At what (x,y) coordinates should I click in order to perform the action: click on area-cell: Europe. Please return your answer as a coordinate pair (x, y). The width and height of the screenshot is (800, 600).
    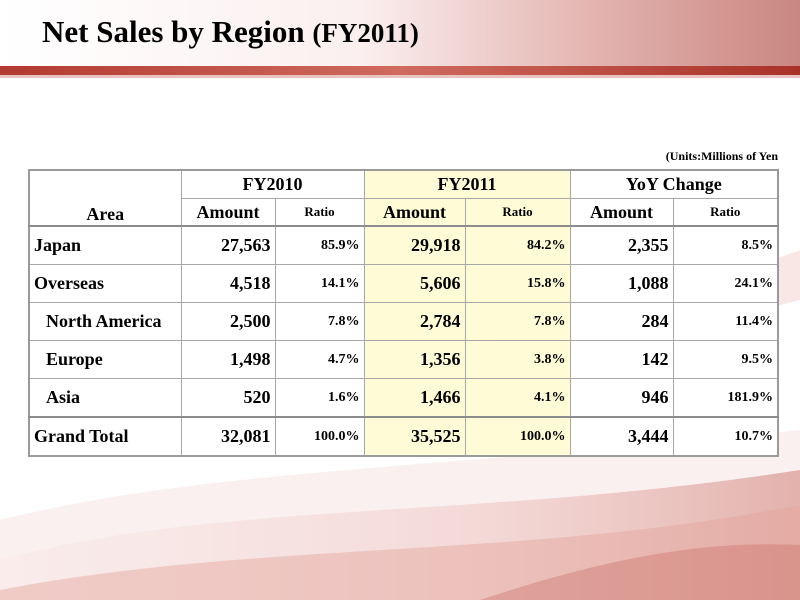
    Looking at the image, I should click on (105, 359).